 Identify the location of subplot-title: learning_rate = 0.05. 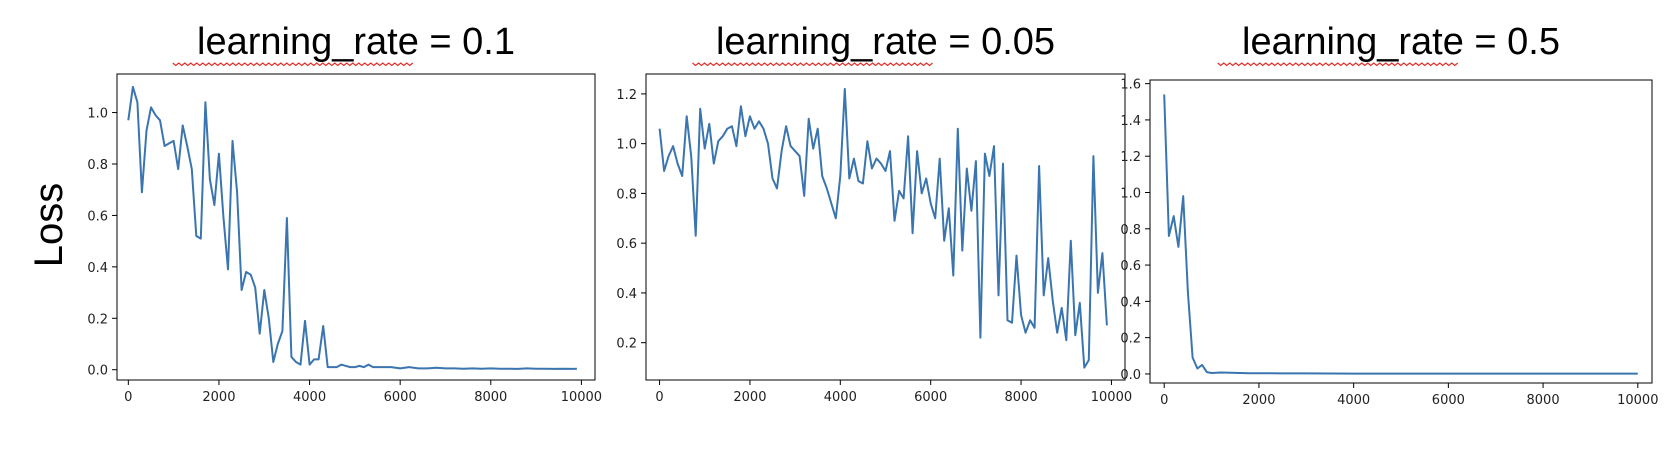
(885, 42).